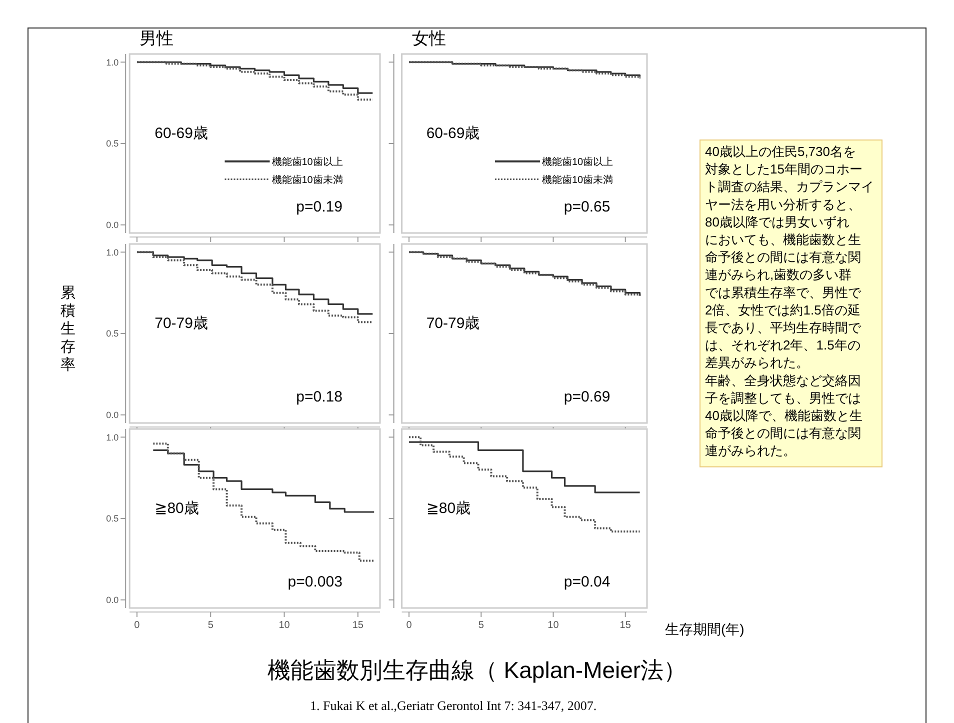  What do you see at coordinates (587, 397) in the screenshot?
I see `annotation: p=0.69` at bounding box center [587, 397].